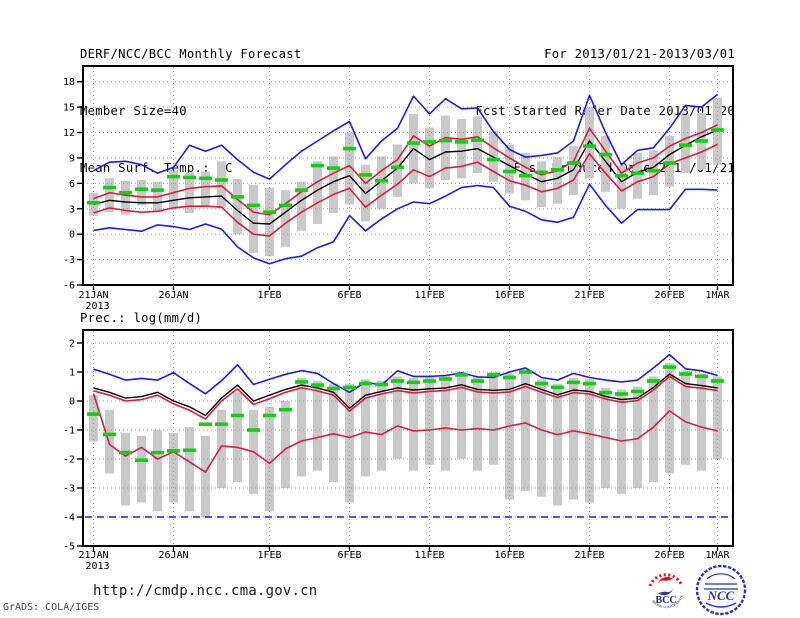 Image resolution: width=800 pixels, height=618 pixels. What do you see at coordinates (721, 581) in the screenshot?
I see `ncc-globe-lines-icon` at bounding box center [721, 581].